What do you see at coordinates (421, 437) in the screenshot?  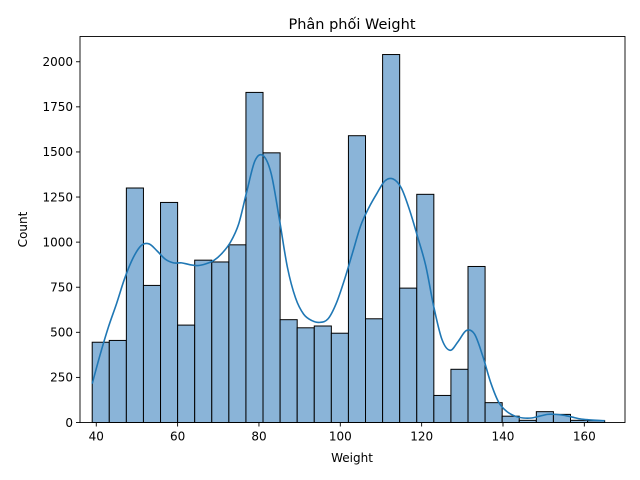 I see `x-tick-label: 120` at bounding box center [421, 437].